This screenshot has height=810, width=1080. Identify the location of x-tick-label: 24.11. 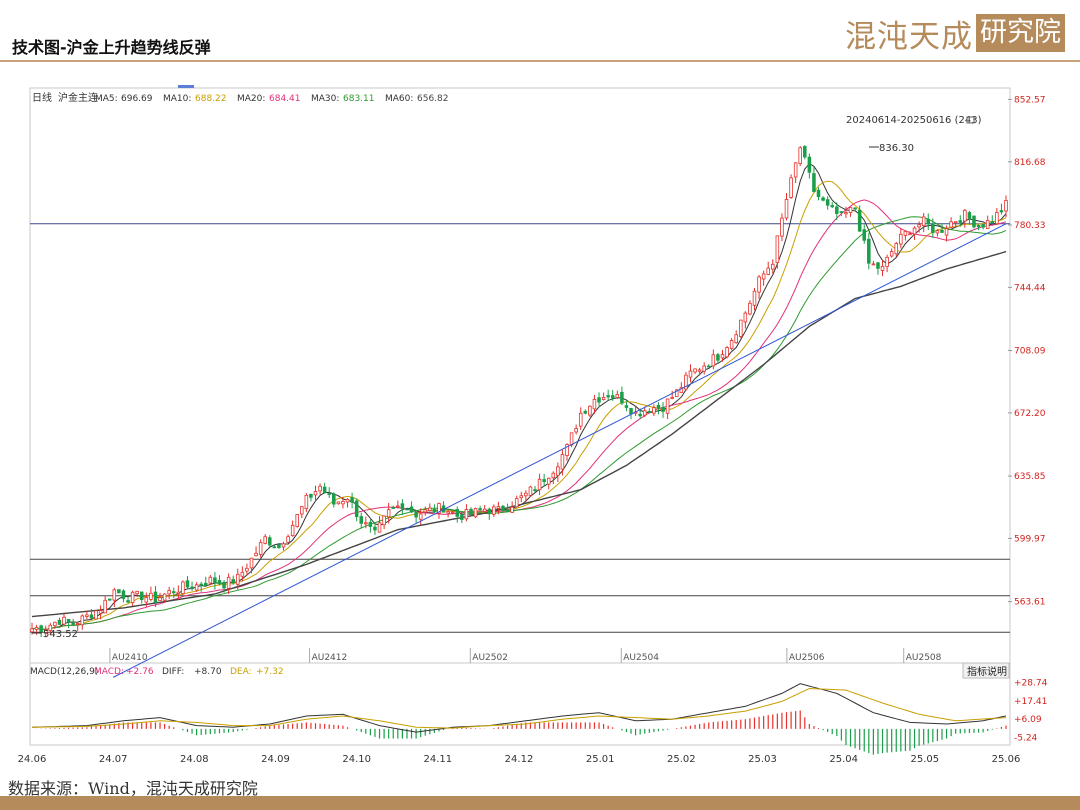
(438, 759).